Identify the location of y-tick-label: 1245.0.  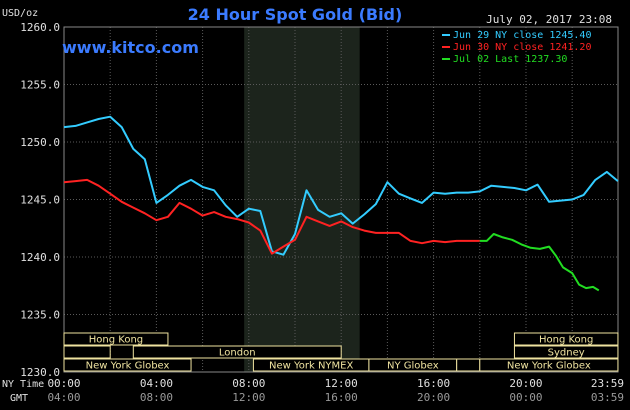
(40, 200).